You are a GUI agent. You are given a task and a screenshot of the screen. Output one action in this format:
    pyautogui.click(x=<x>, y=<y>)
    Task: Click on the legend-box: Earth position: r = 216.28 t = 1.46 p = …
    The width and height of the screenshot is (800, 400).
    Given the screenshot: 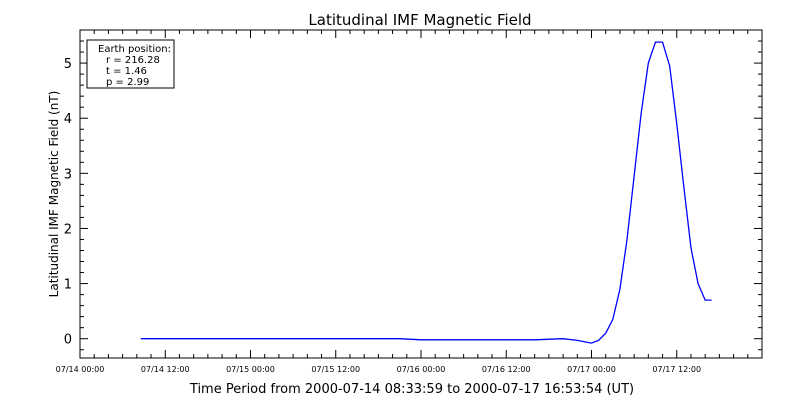 What is the action you would take?
    pyautogui.click(x=130, y=64)
    